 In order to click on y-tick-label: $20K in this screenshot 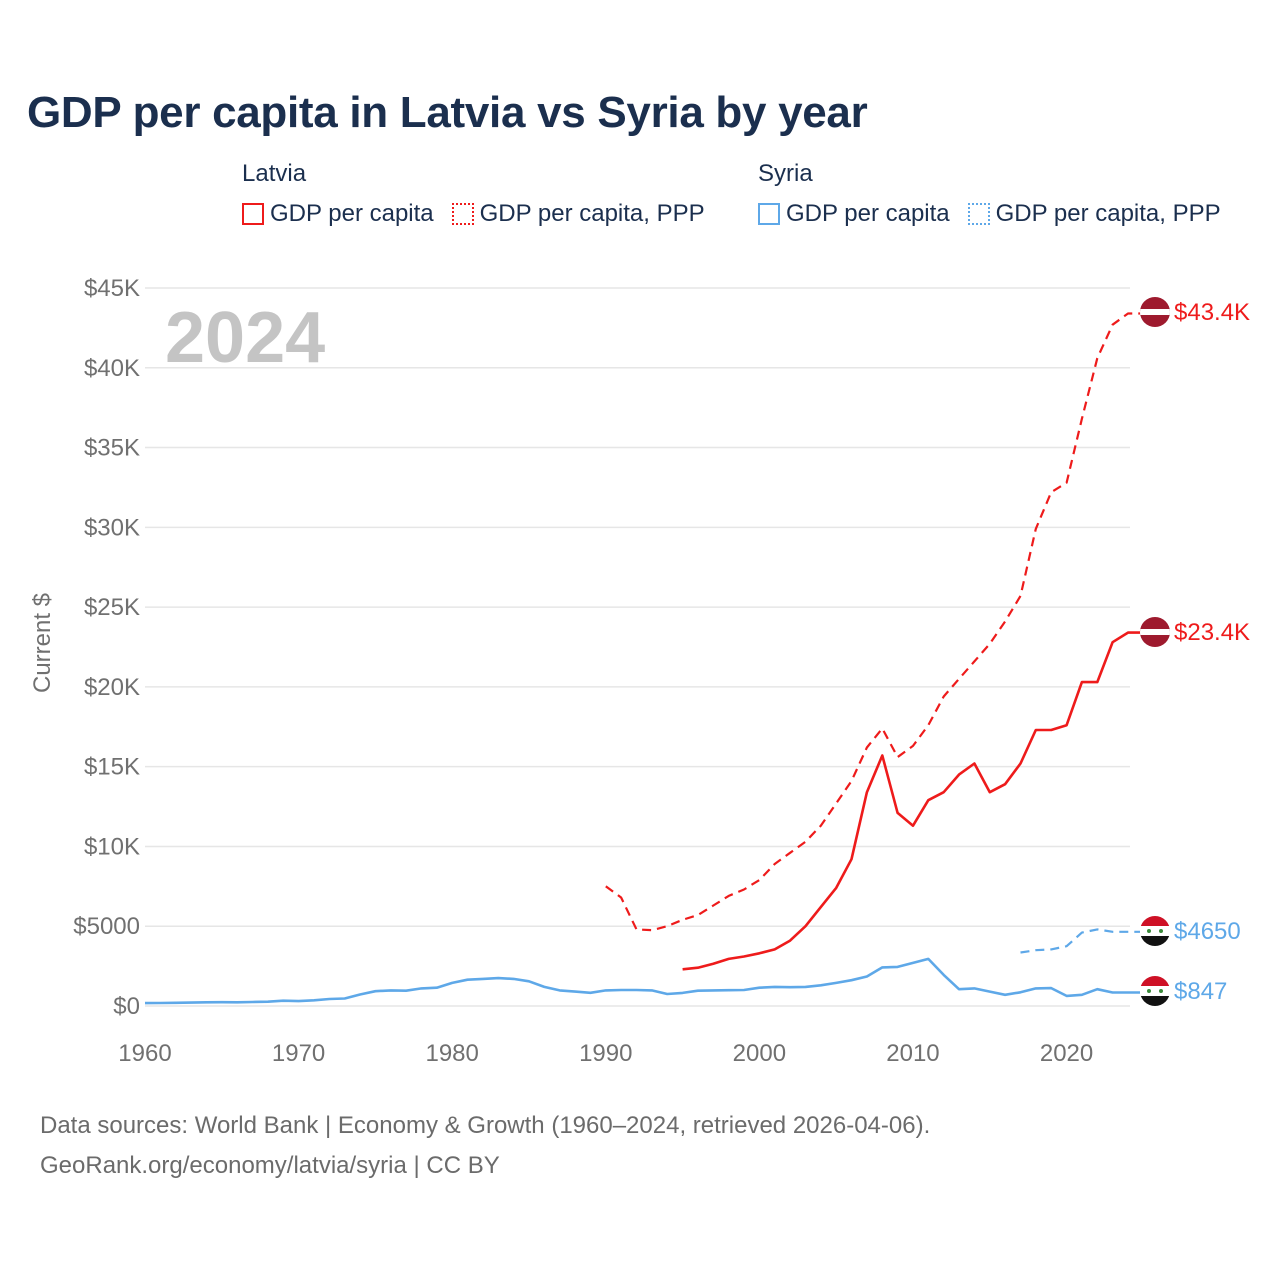, I will do `click(112, 687)`.